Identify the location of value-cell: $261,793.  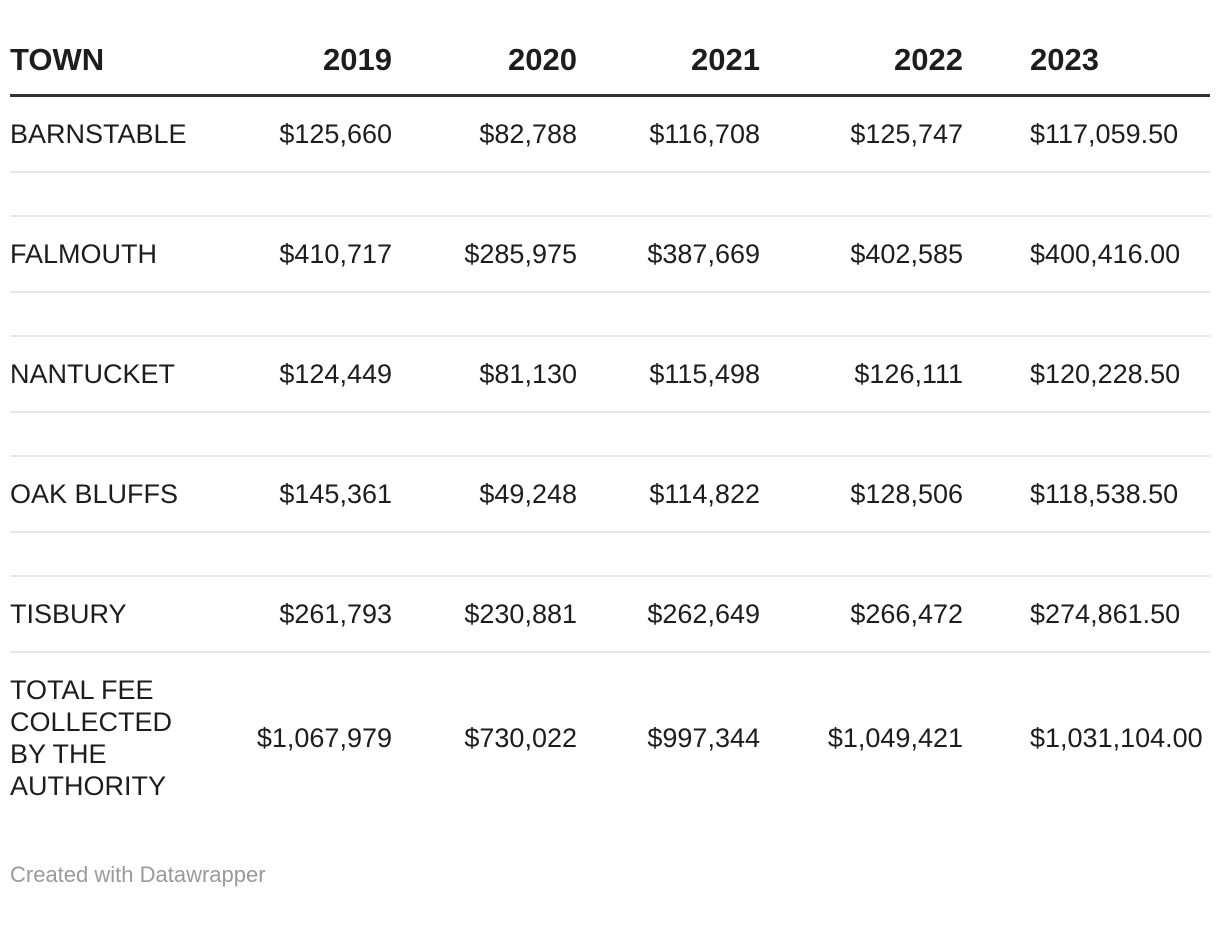
(335, 614).